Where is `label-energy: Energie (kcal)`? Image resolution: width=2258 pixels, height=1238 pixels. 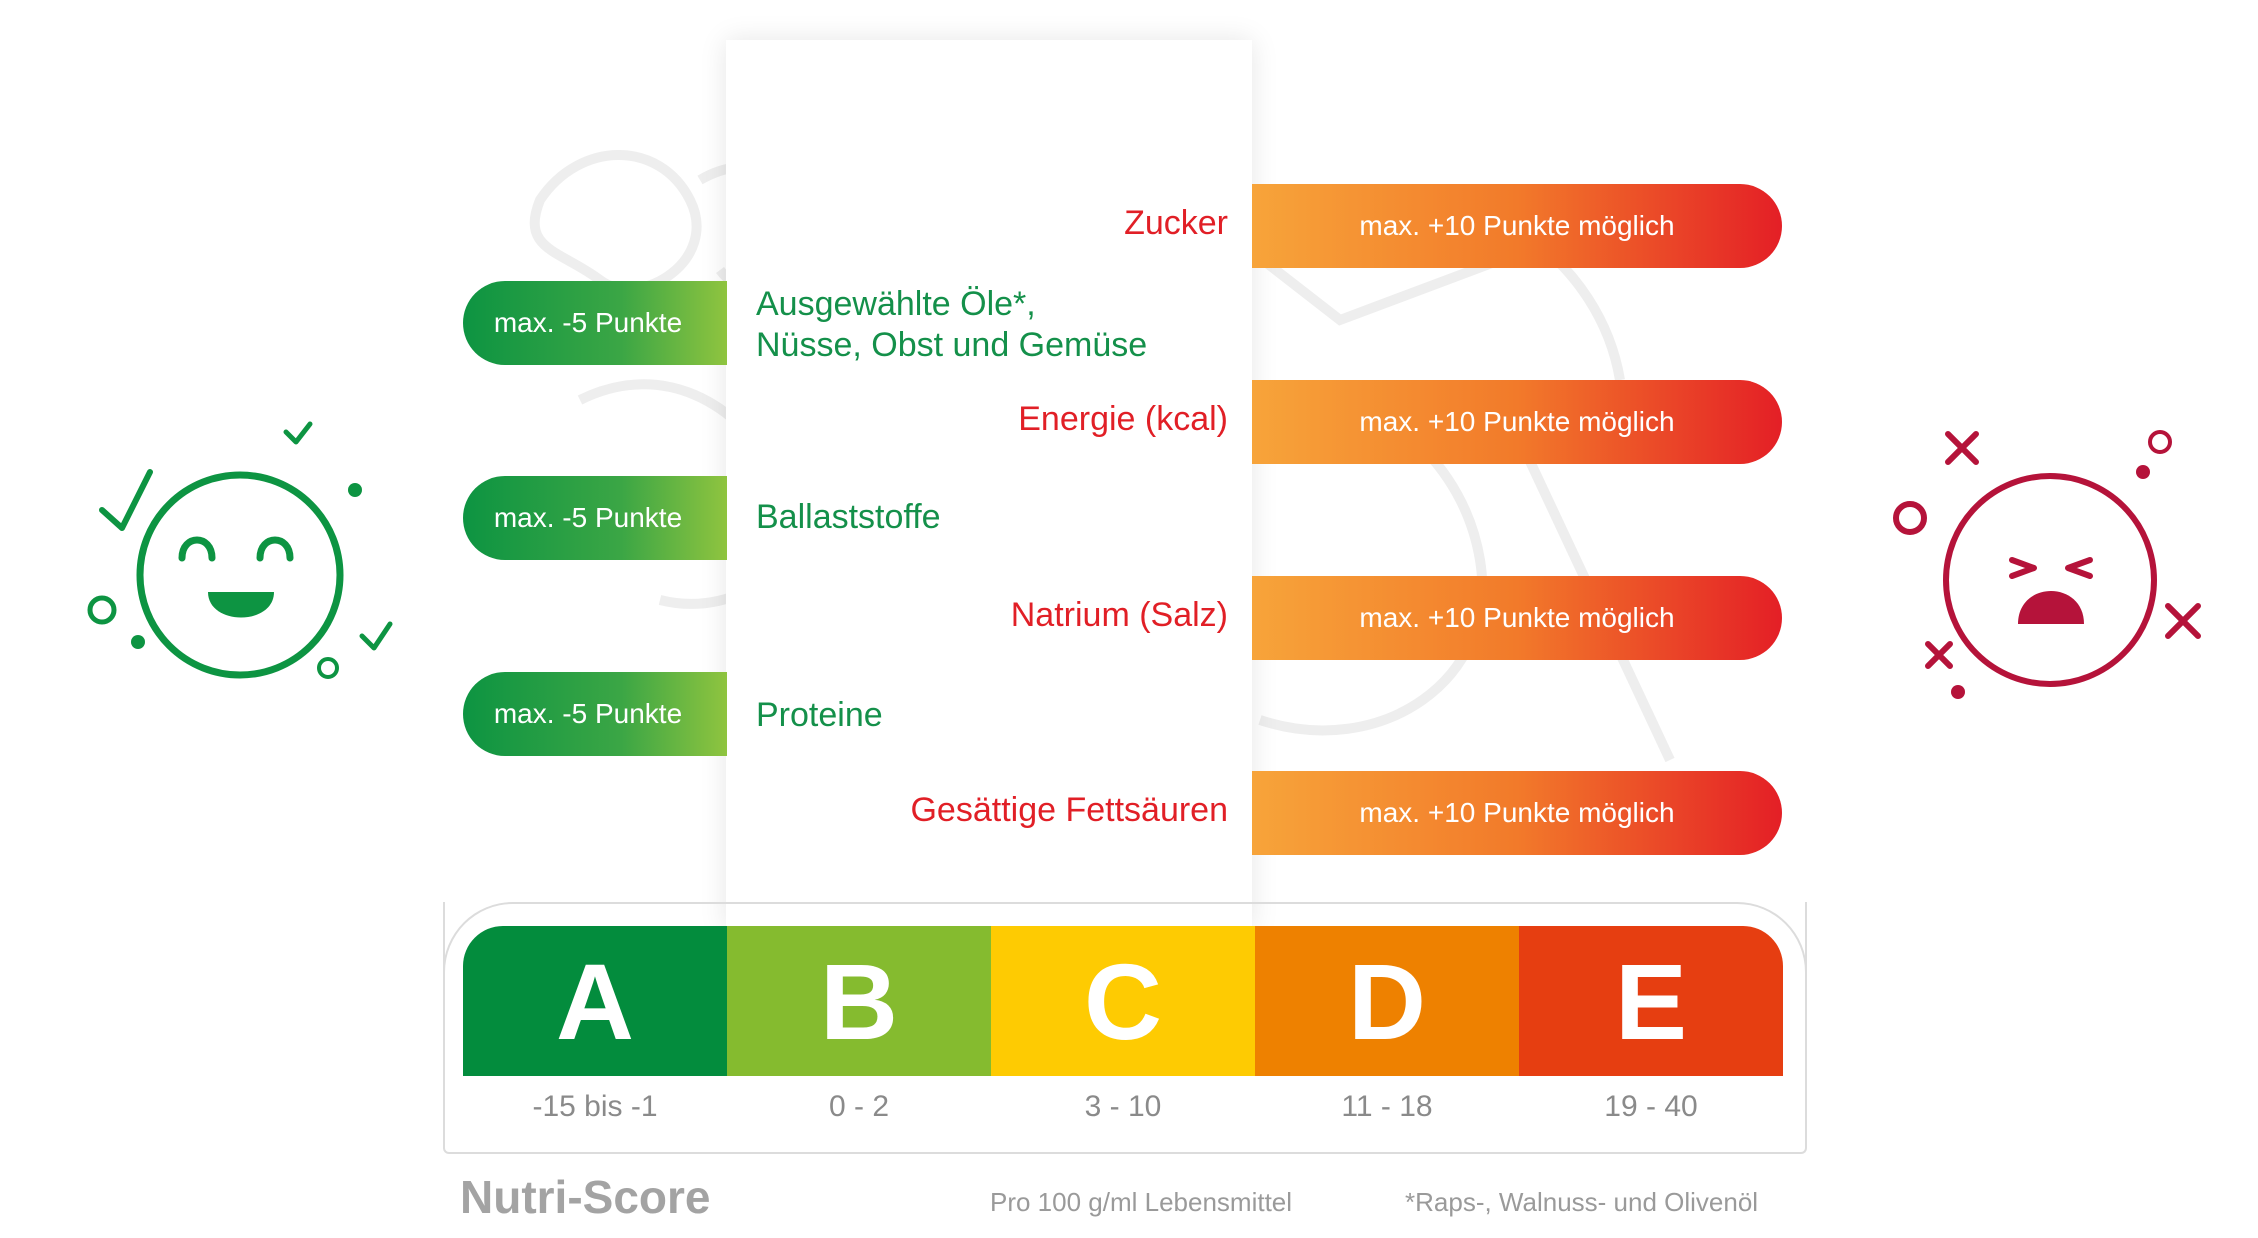
label-energy: Energie (kcal) is located at coordinates (1123, 419).